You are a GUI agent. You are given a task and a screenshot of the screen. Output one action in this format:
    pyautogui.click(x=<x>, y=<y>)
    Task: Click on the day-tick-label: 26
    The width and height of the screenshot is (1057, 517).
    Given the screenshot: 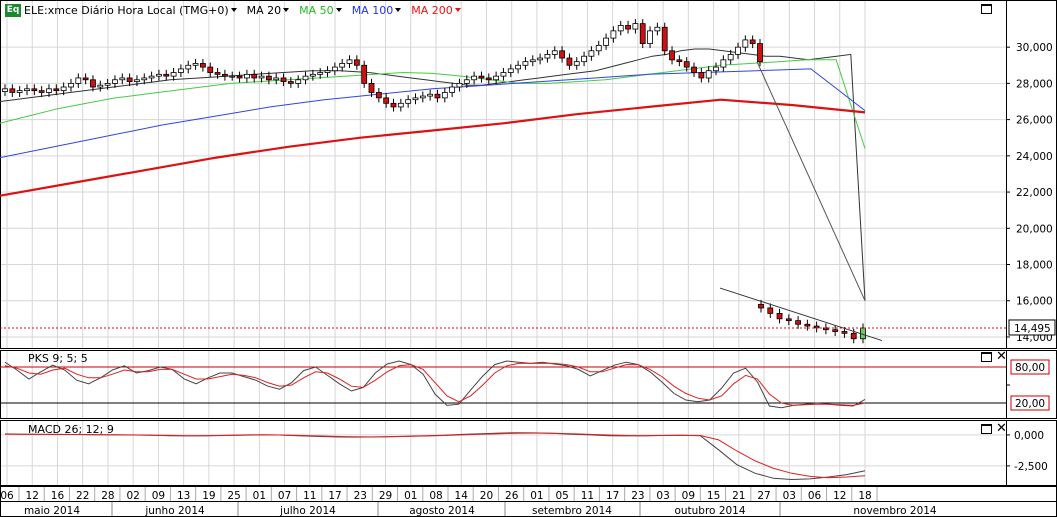 What is the action you would take?
    pyautogui.click(x=512, y=496)
    